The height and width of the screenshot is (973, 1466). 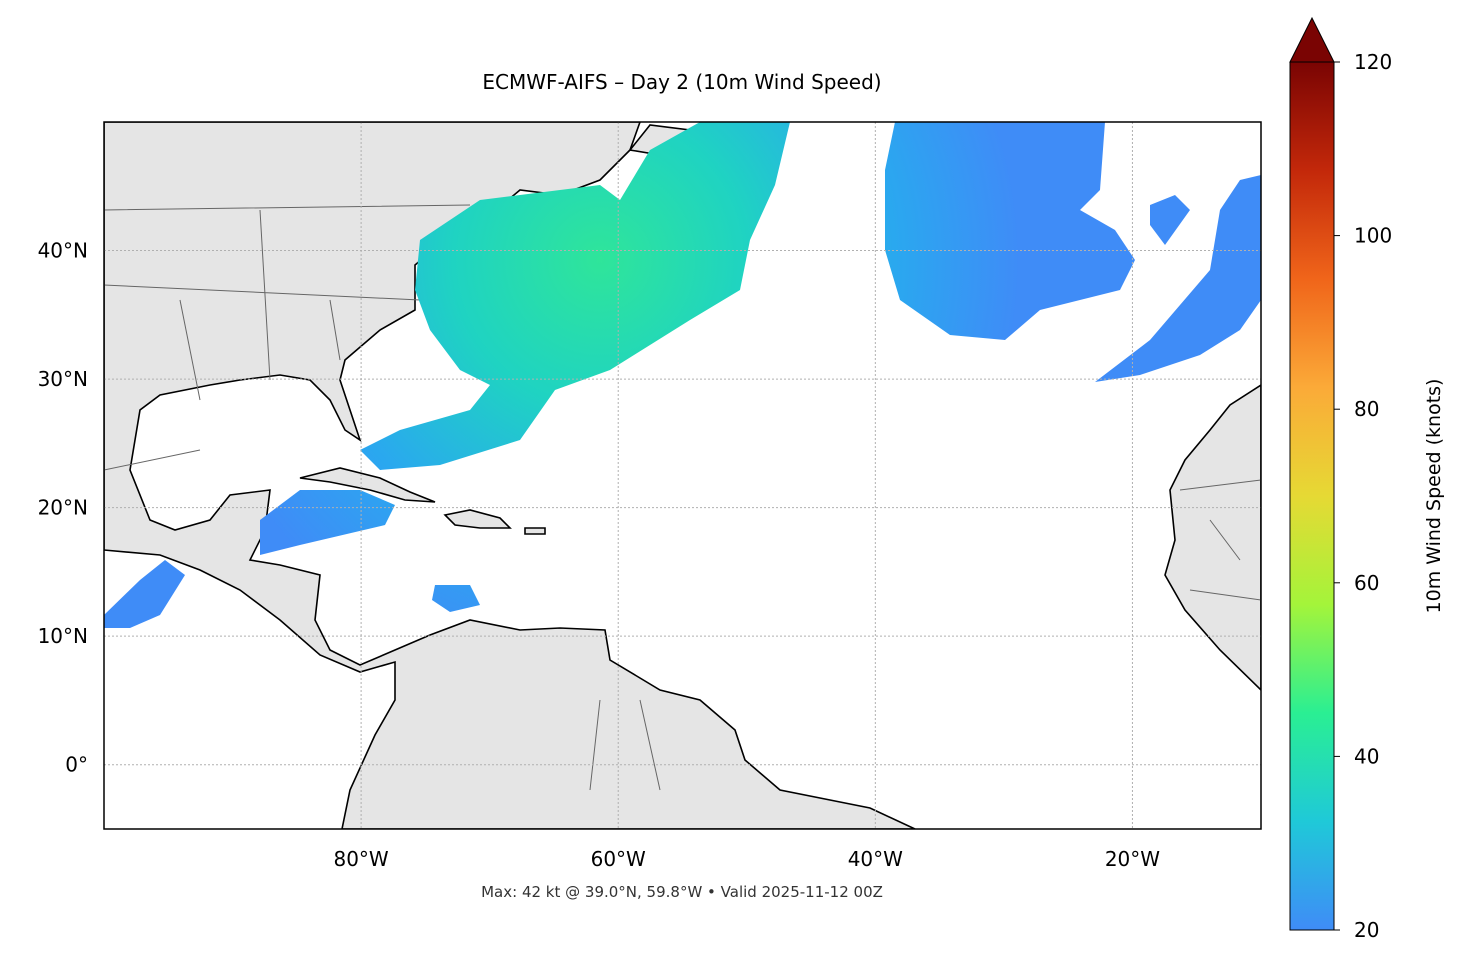 What do you see at coordinates (63, 636) in the screenshot?
I see `y-tick-label: 10°N` at bounding box center [63, 636].